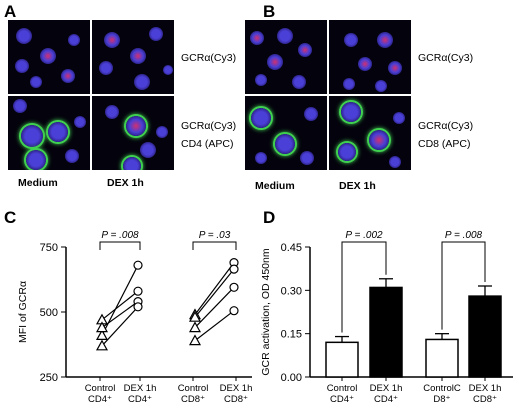 The height and width of the screenshot is (405, 520). Describe the element at coordinates (446, 58) in the screenshot. I see `panel-b-stain-top: GCRα(Cy3)` at that location.